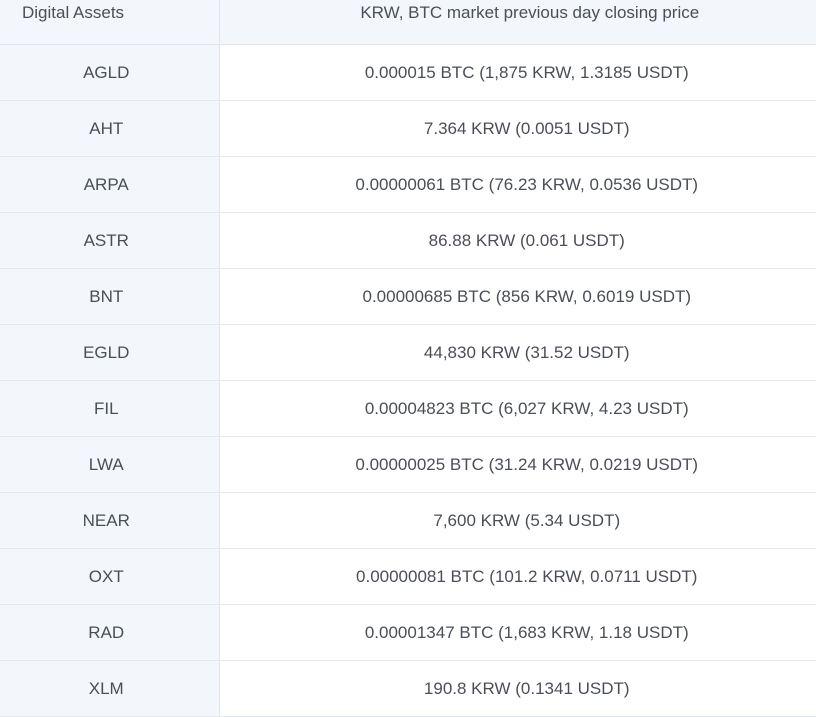 The width and height of the screenshot is (816, 717). What do you see at coordinates (110, 240) in the screenshot?
I see `asset-symbol: ASTR` at bounding box center [110, 240].